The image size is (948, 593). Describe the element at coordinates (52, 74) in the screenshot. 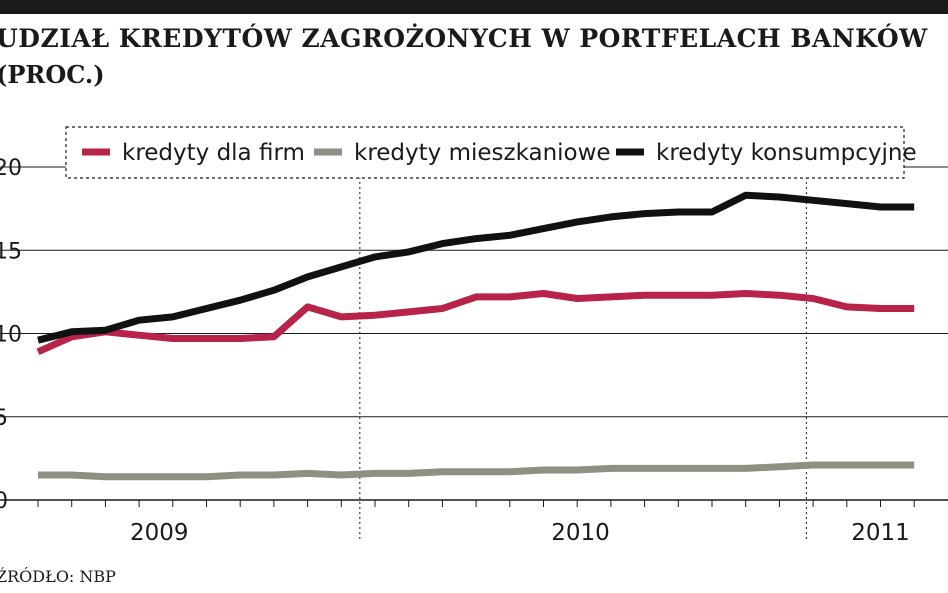

I see `chart-subtitle: (PROC.)` at that location.